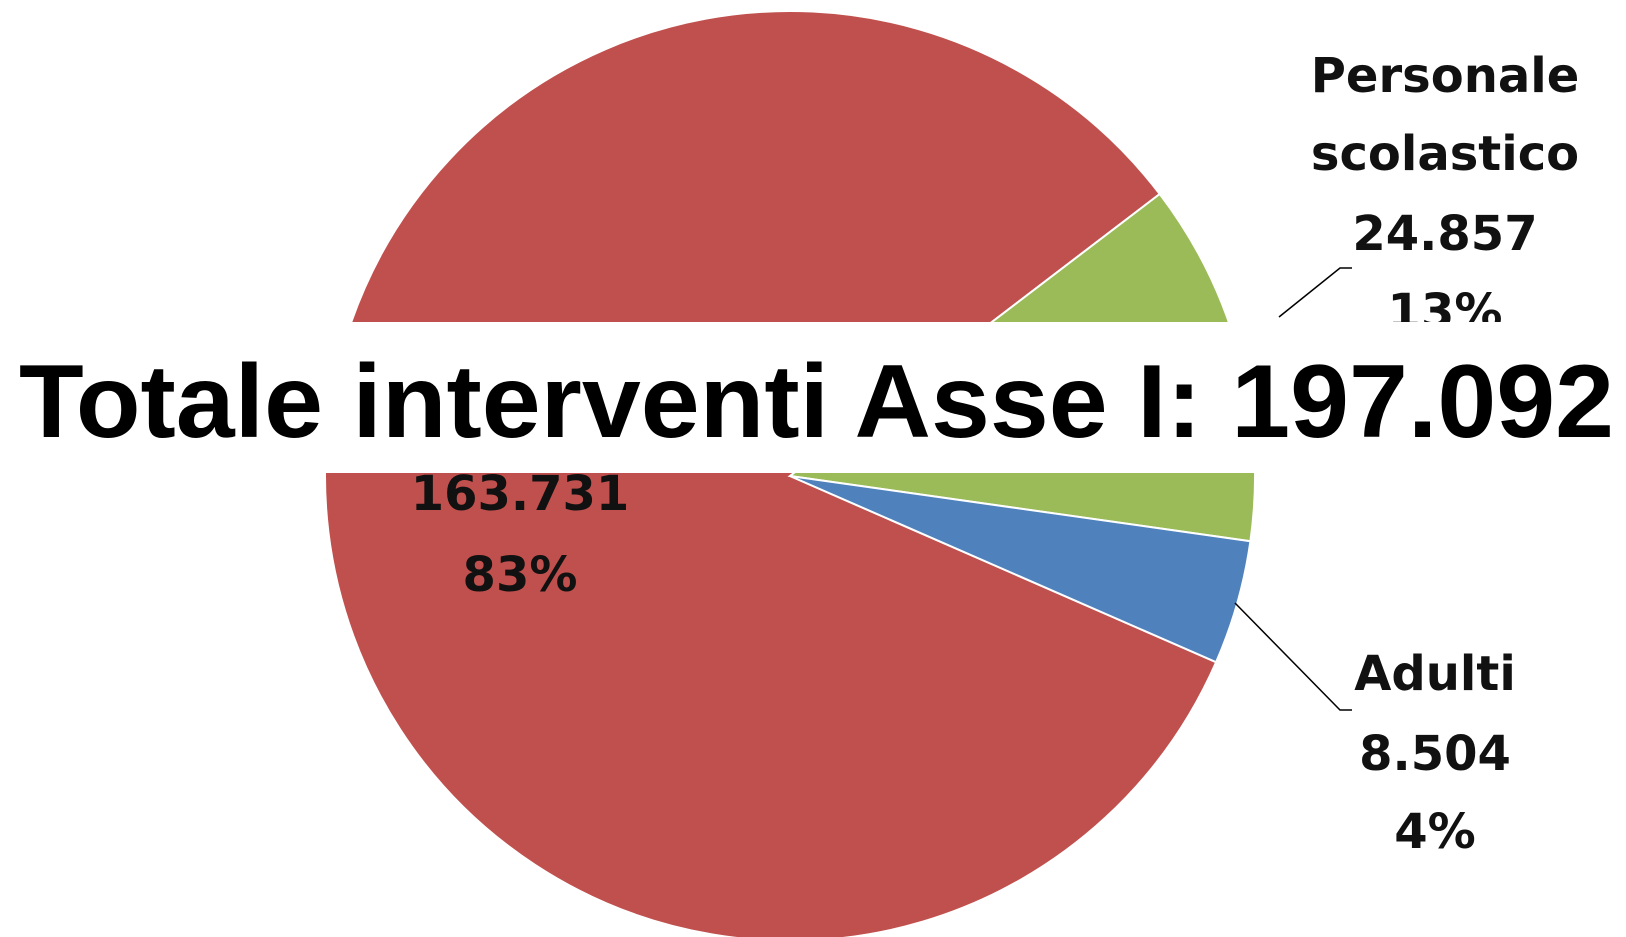 The image size is (1626, 937). Describe the element at coordinates (1020, 569) in the screenshot. I see `pie-slice` at that location.